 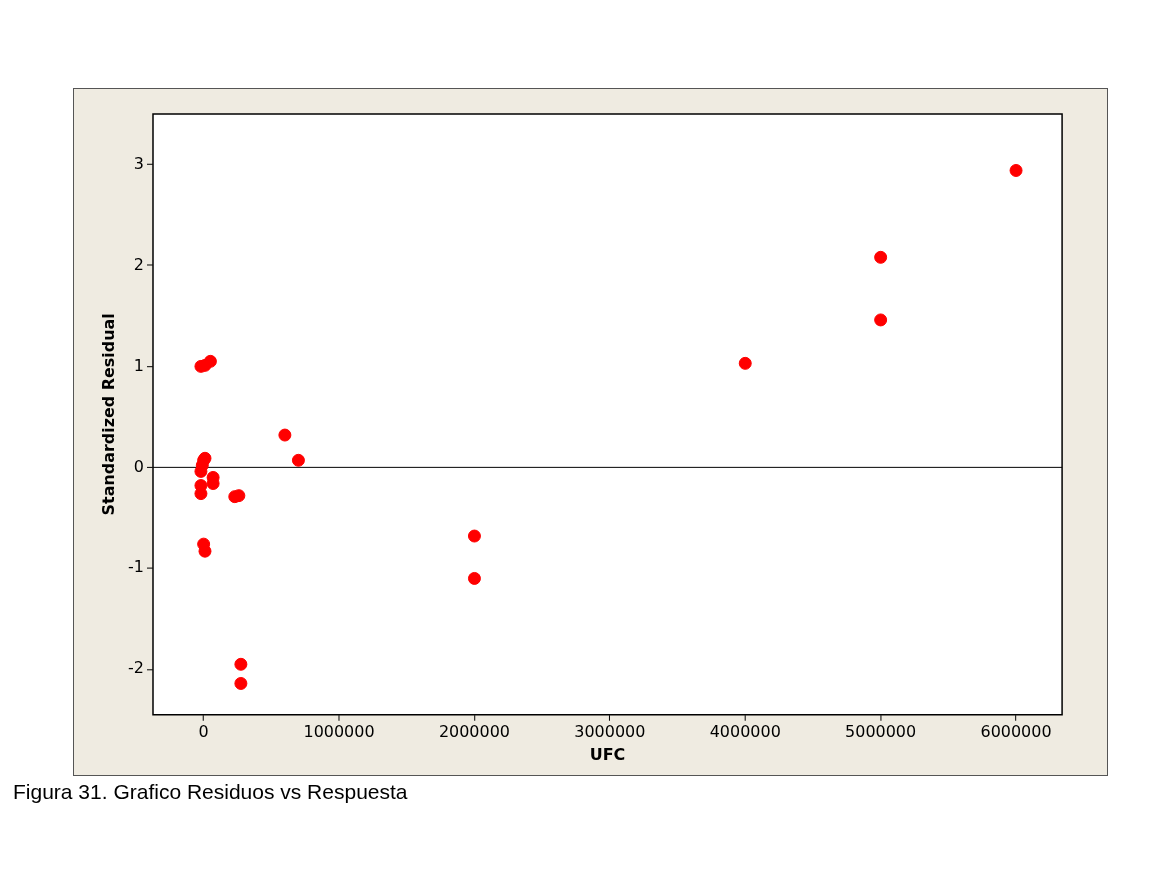 What do you see at coordinates (211, 792) in the screenshot?
I see `text: Figura 31. Grafico Residuos vs Respuesta` at bounding box center [211, 792].